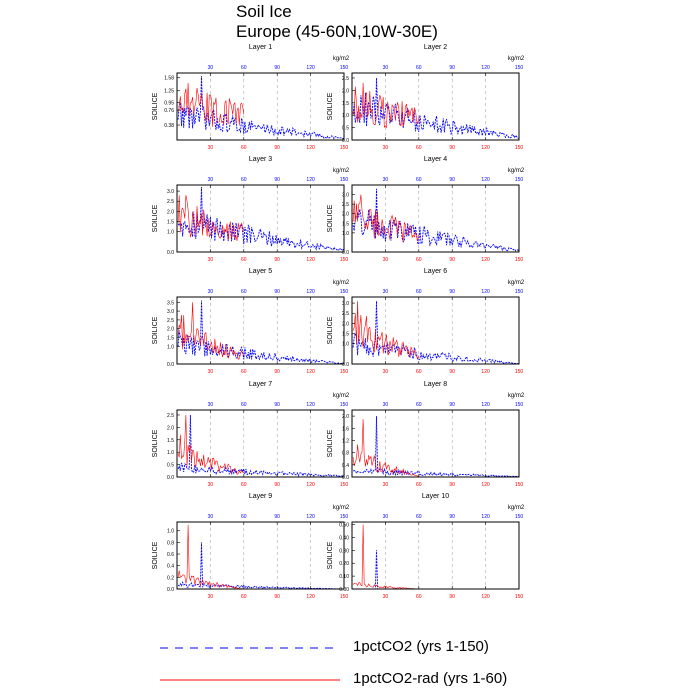 Image resolution: width=700 pixels, height=700 pixels. What do you see at coordinates (170, 543) in the screenshot?
I see `y-tick-label: 0.8` at bounding box center [170, 543].